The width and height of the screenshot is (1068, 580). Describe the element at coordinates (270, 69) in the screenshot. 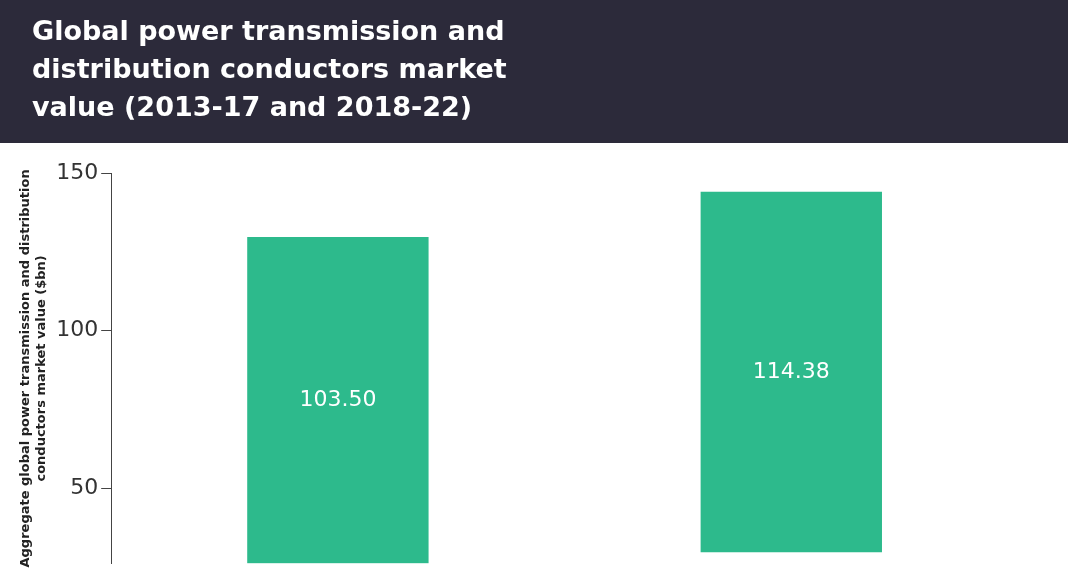

I see `chart-title: Global power transmission and distribution conductors market value (2013-17 and 2018-22)` at that location.